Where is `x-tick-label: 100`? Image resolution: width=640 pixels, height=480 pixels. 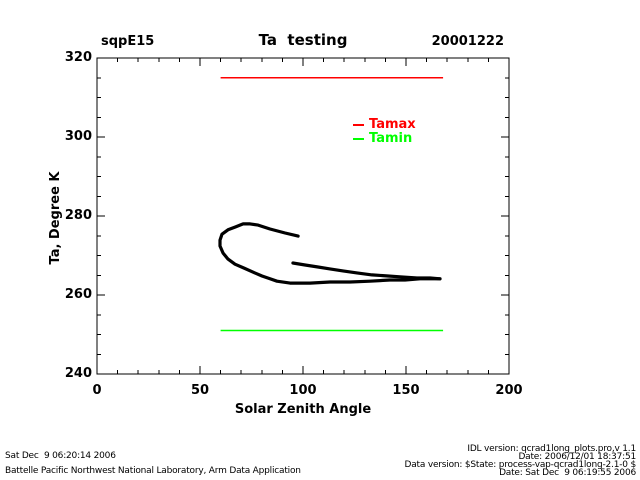
x-tick-label: 100 is located at coordinates (303, 390).